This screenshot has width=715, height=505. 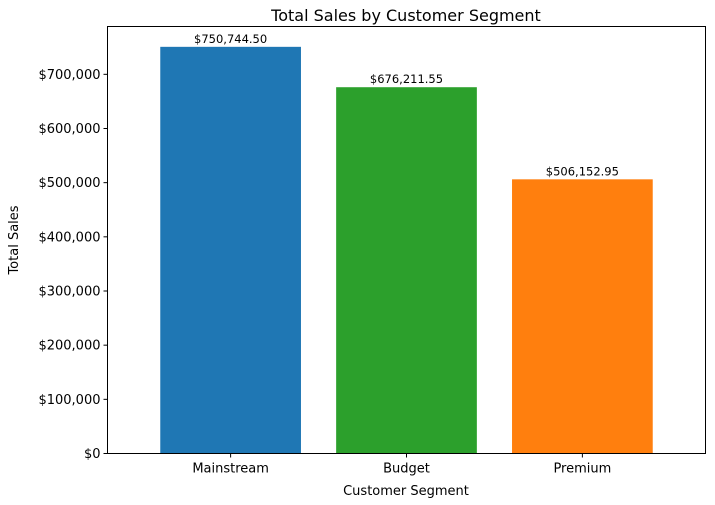 What do you see at coordinates (69, 291) in the screenshot?
I see `y-tick-label-3: $300,000` at bounding box center [69, 291].